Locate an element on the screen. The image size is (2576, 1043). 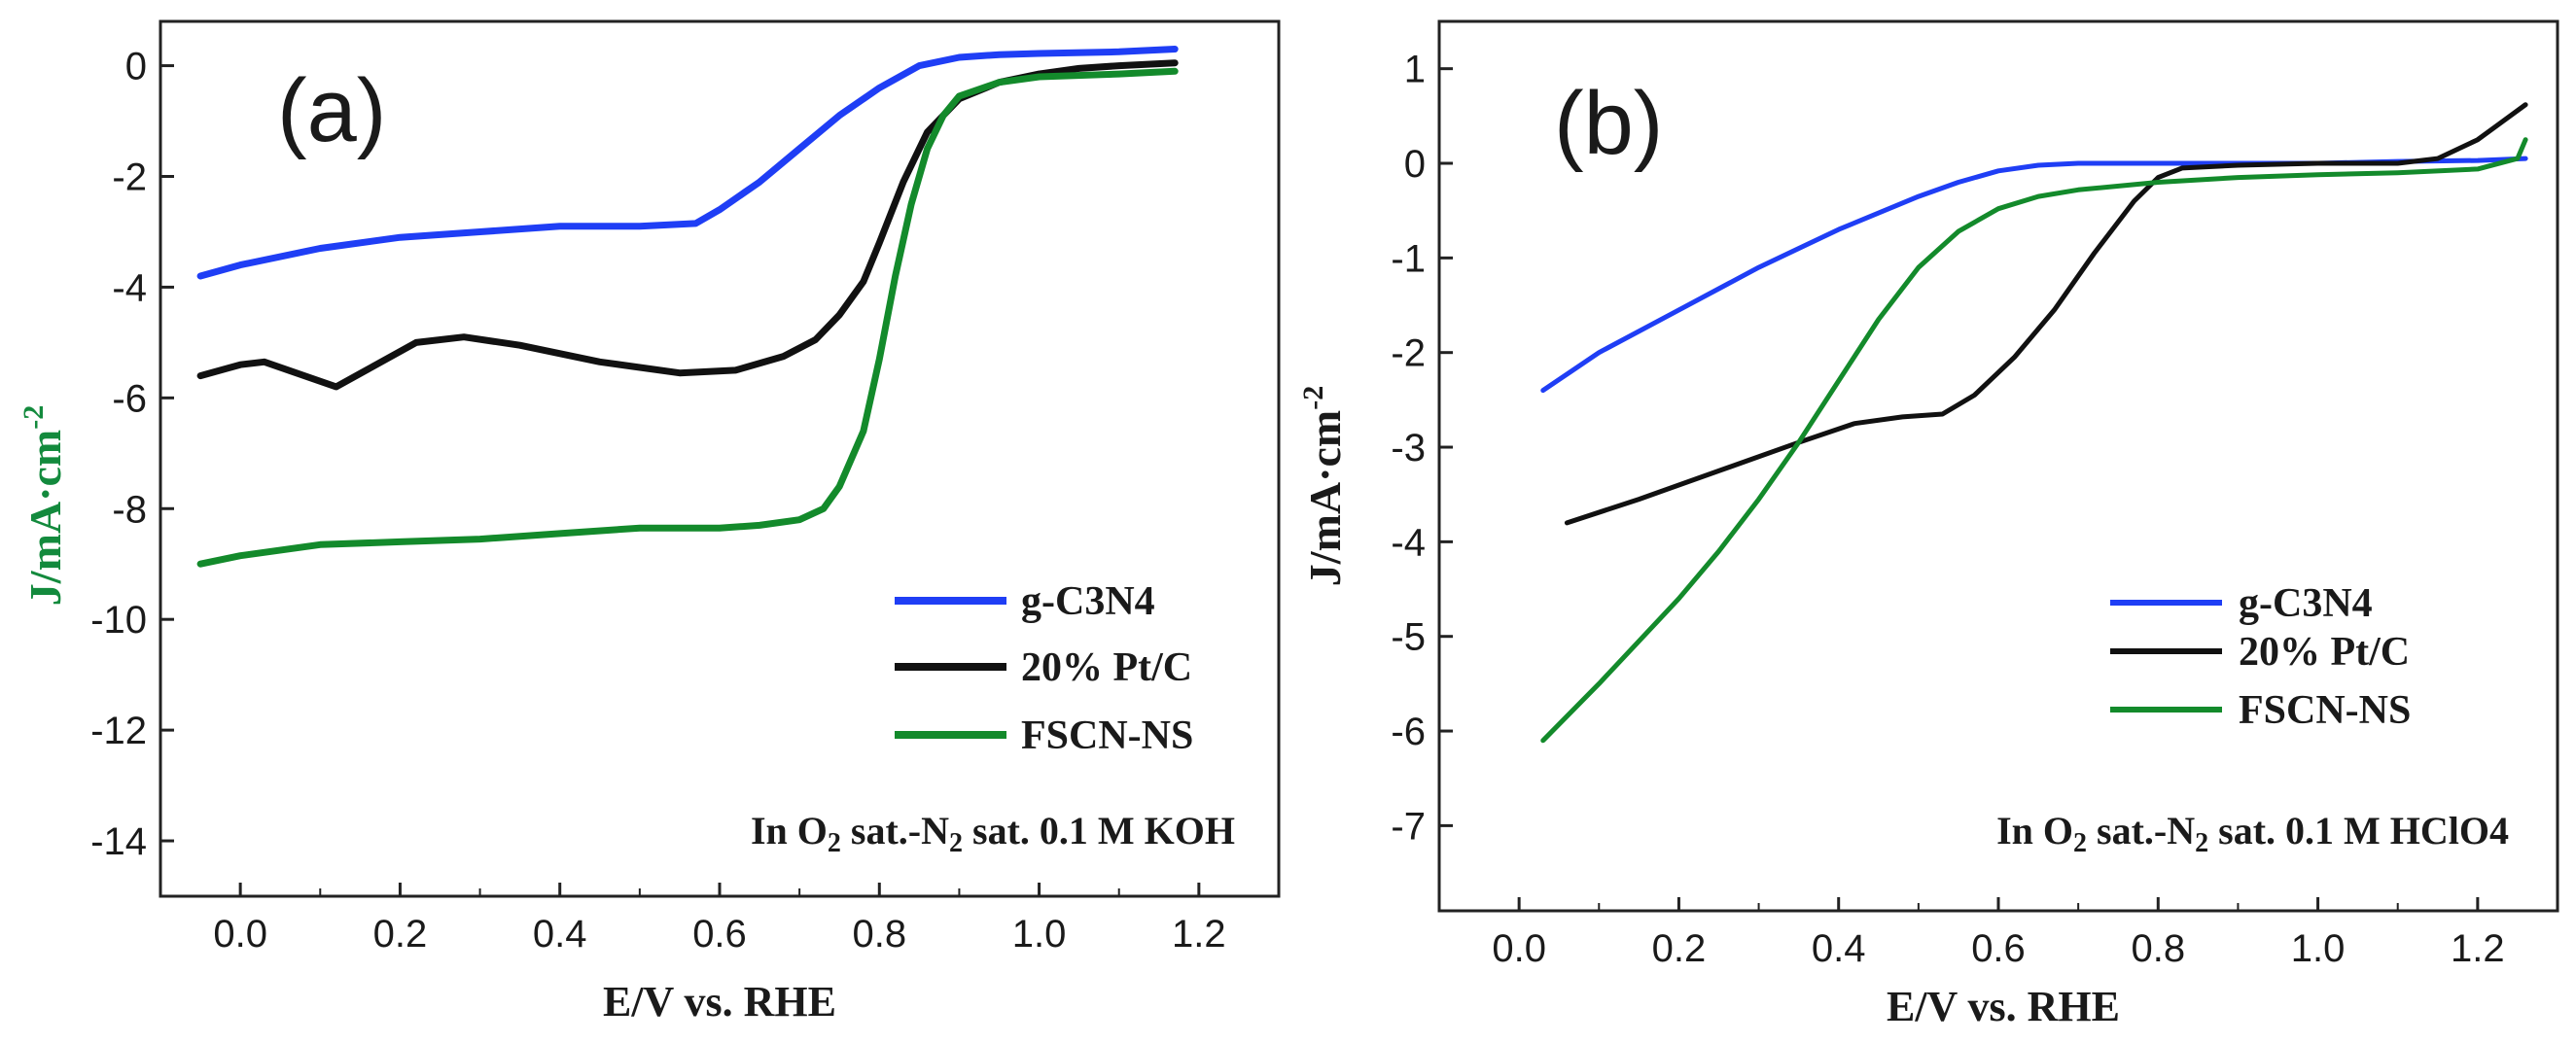
y-tick-label: -12 is located at coordinates (119, 731).